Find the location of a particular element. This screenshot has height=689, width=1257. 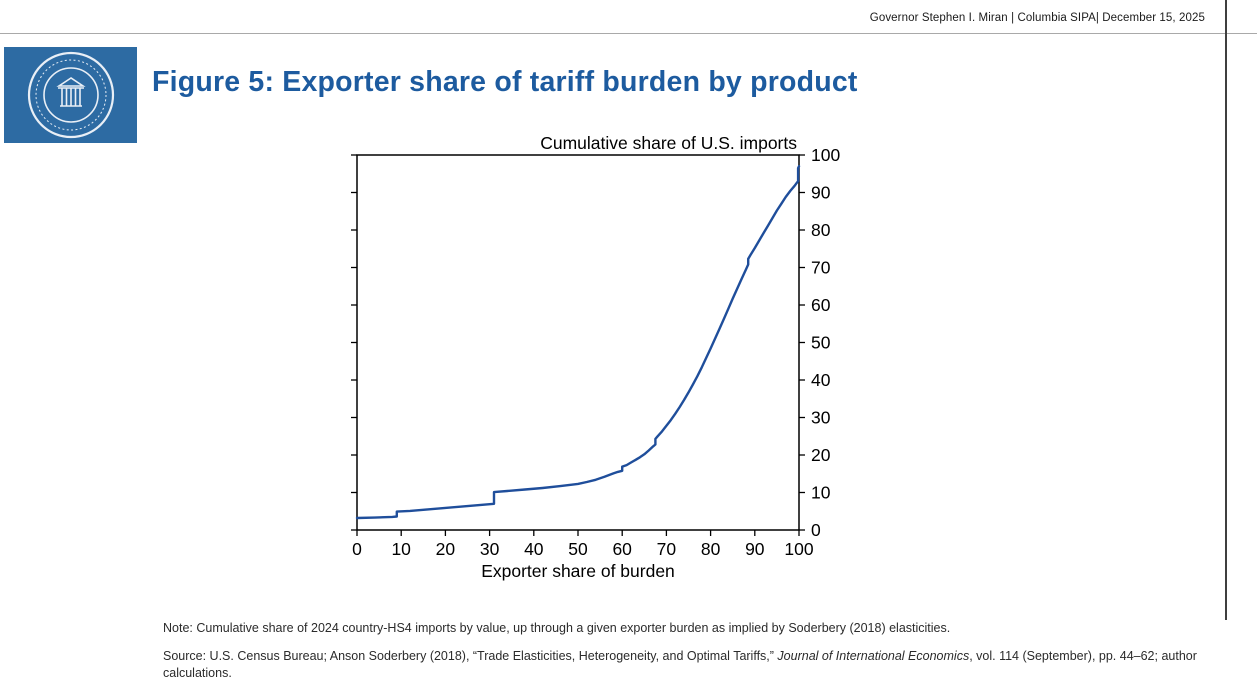

x-tick-label: 10 is located at coordinates (401, 549).